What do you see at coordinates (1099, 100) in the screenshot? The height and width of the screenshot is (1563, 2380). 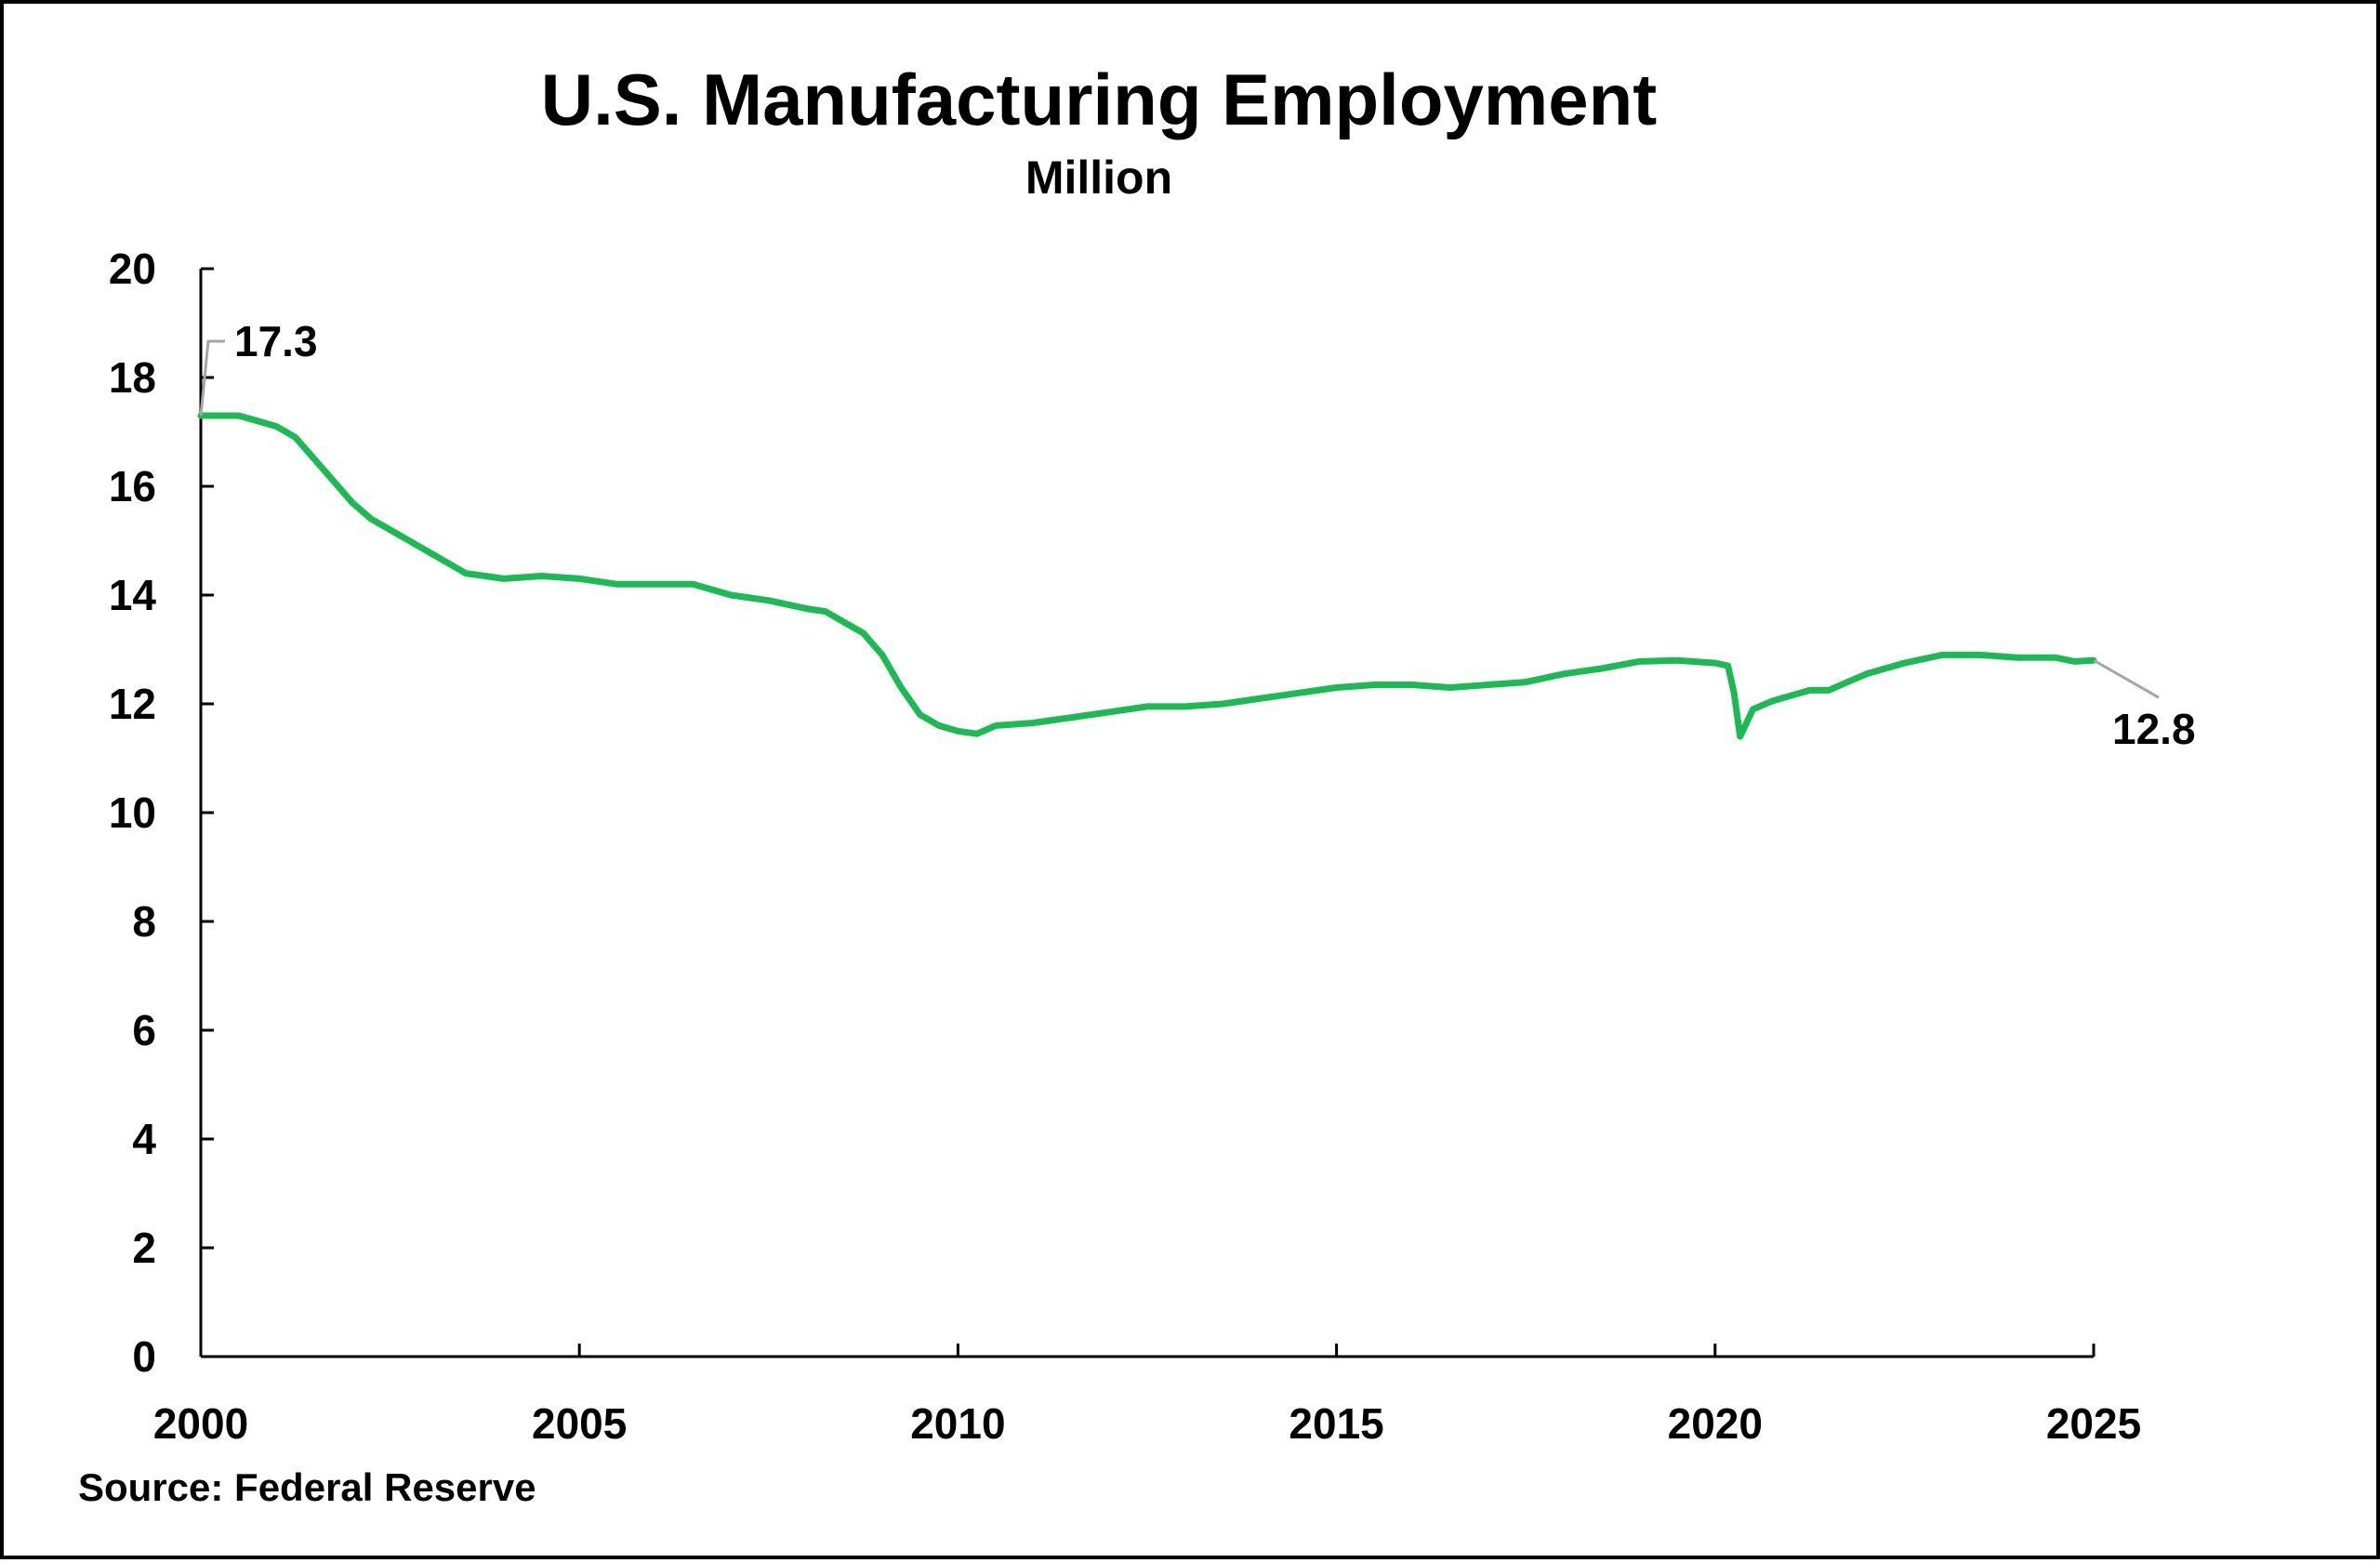 I see `chart-title: U.S. Manufacturing Employment` at bounding box center [1099, 100].